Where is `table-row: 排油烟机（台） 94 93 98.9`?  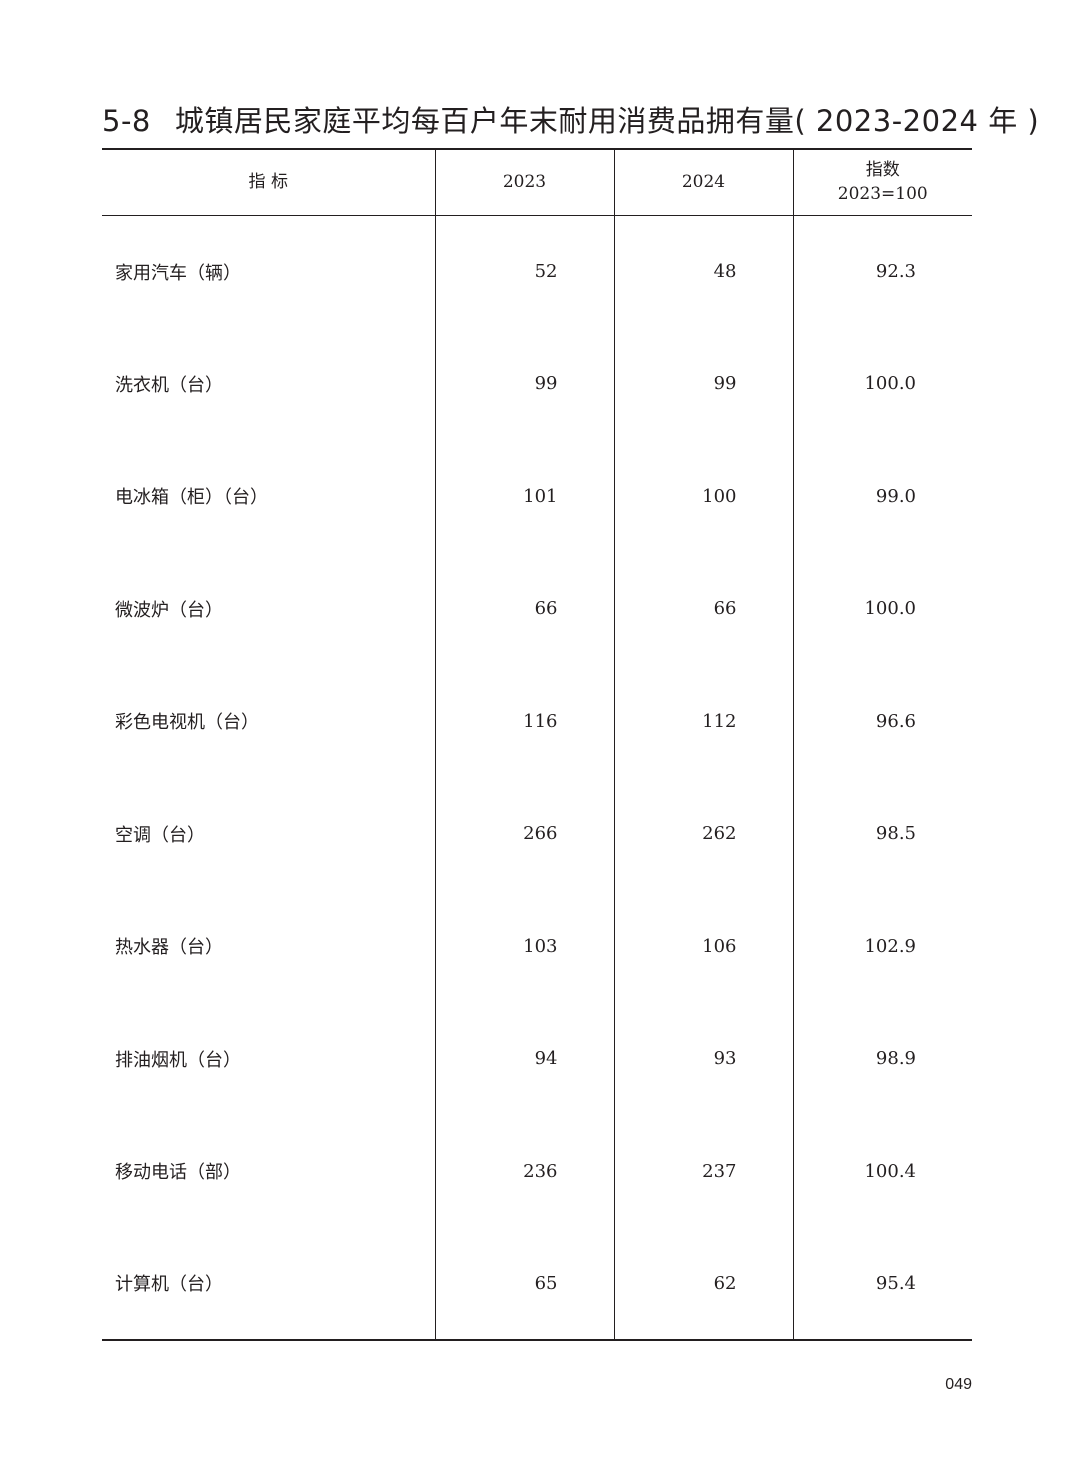 table-row: 排油烟机（台） 94 93 98.9 is located at coordinates (537, 1058).